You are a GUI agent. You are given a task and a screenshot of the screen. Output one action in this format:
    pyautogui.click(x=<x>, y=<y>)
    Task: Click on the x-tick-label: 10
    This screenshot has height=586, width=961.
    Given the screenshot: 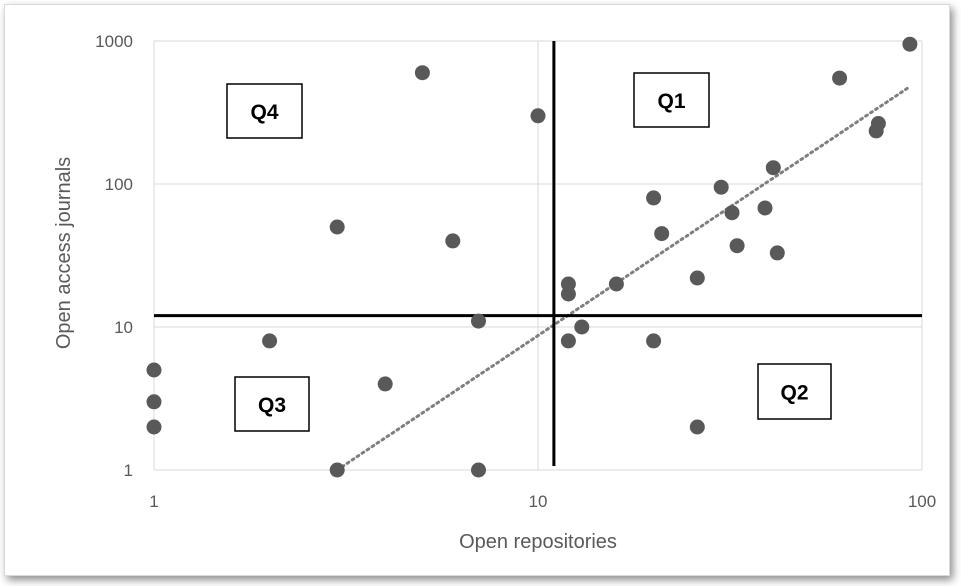 What is the action you would take?
    pyautogui.click(x=538, y=501)
    